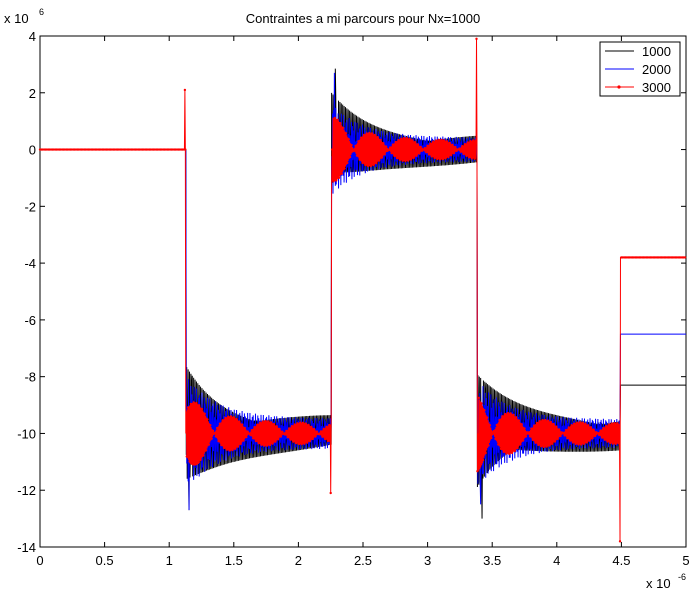 This screenshot has height=597, width=693. What do you see at coordinates (26, 490) in the screenshot?
I see `y-tick-label: -12` at bounding box center [26, 490].